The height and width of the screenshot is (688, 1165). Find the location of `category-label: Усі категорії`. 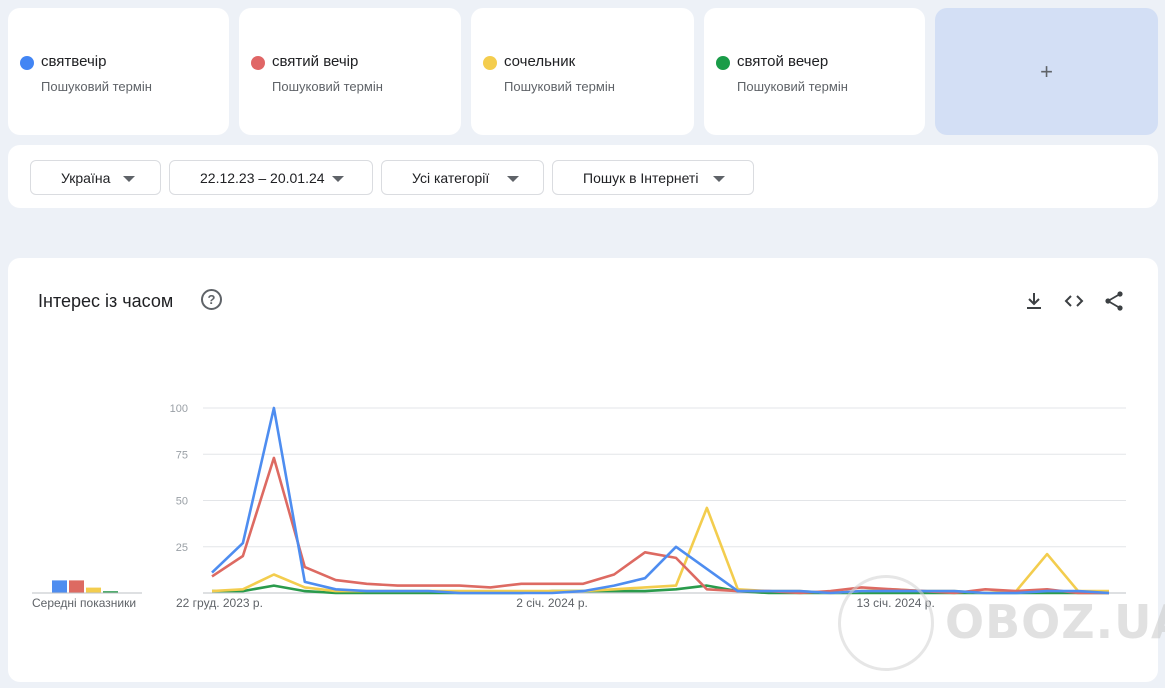

category-label: Усі категорії is located at coordinates (451, 178).